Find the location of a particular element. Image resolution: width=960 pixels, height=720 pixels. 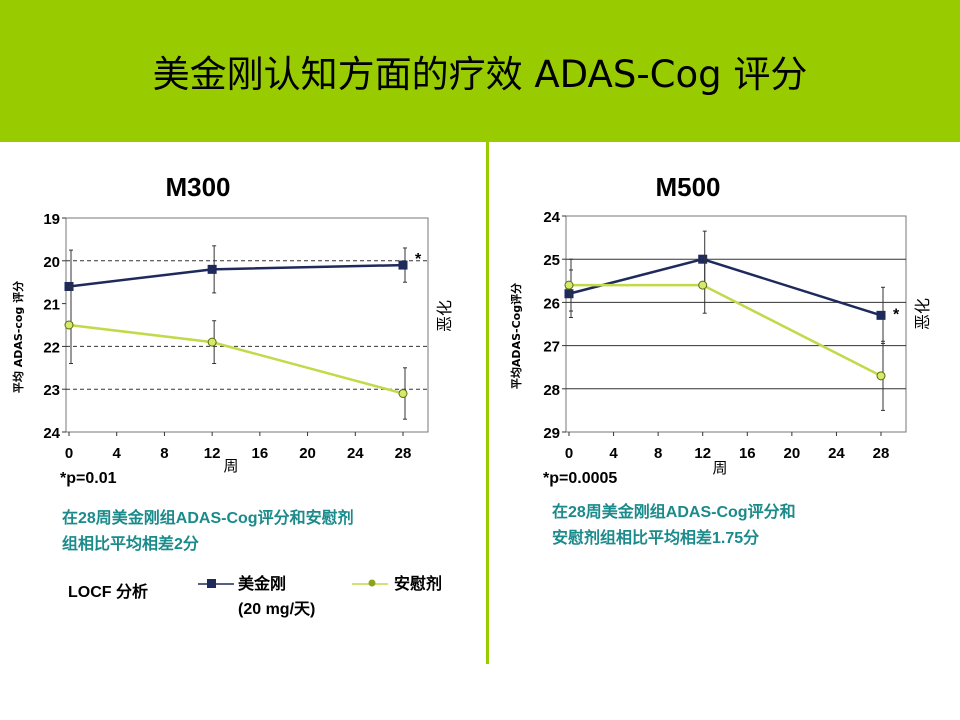

y-tick-label: 29 is located at coordinates (551, 433).